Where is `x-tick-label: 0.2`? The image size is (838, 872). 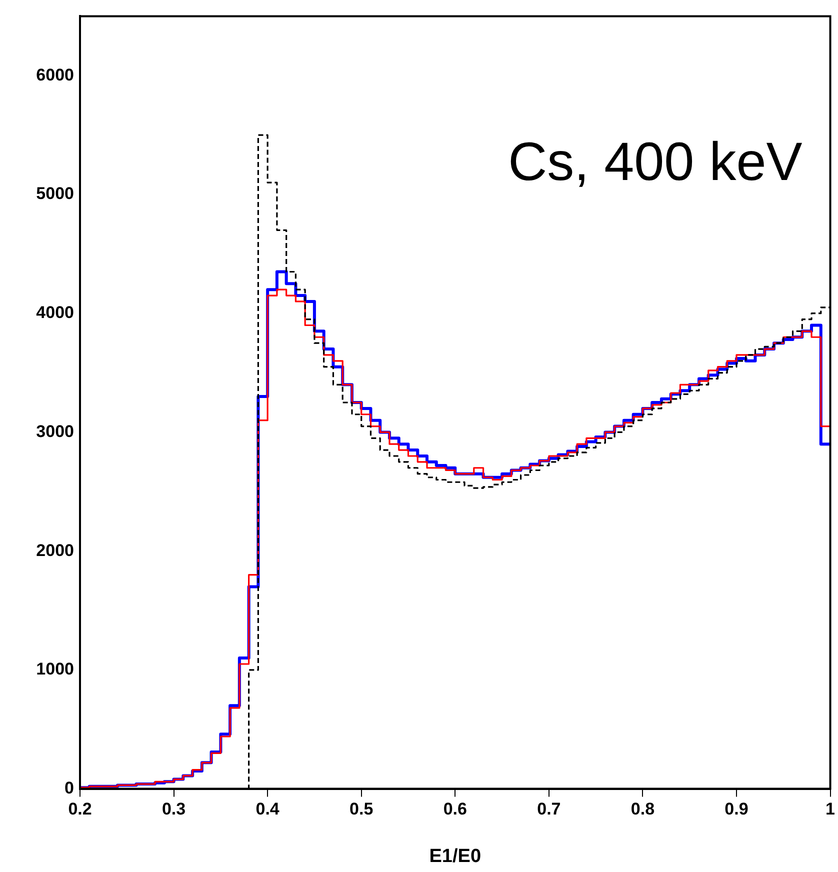
x-tick-label: 0.2 is located at coordinates (80, 809).